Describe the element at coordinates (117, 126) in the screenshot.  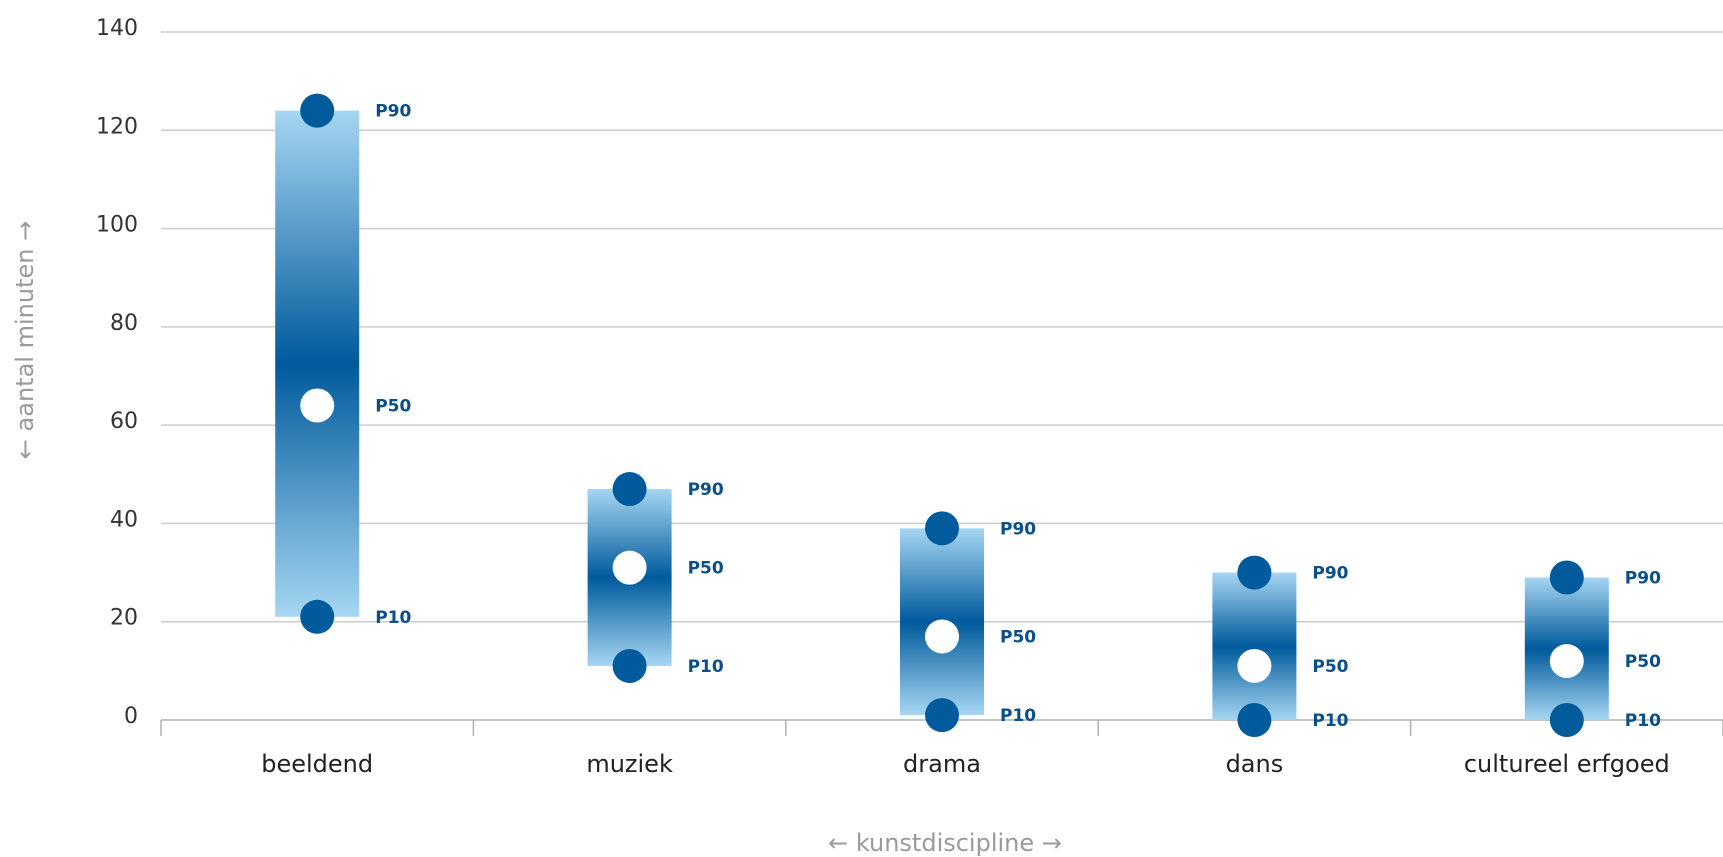
I see `y-tick-label: 120` at that location.